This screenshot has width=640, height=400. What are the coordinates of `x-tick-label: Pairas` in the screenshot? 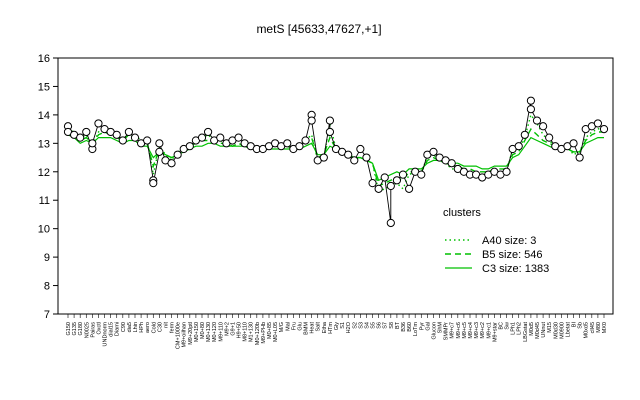 It's located at (93, 330).